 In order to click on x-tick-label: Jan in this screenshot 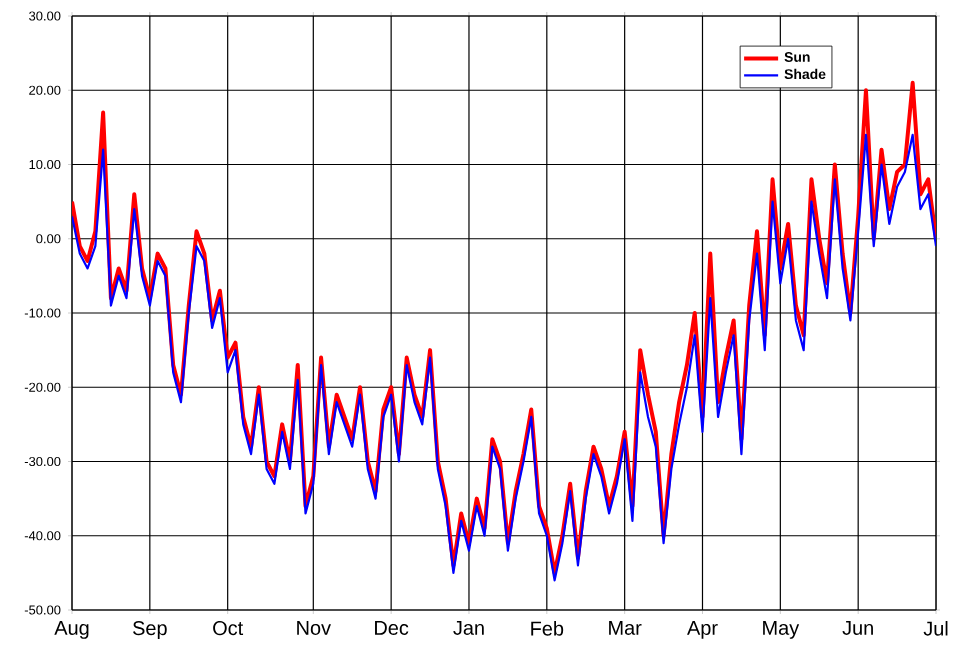, I will do `click(468, 628)`.